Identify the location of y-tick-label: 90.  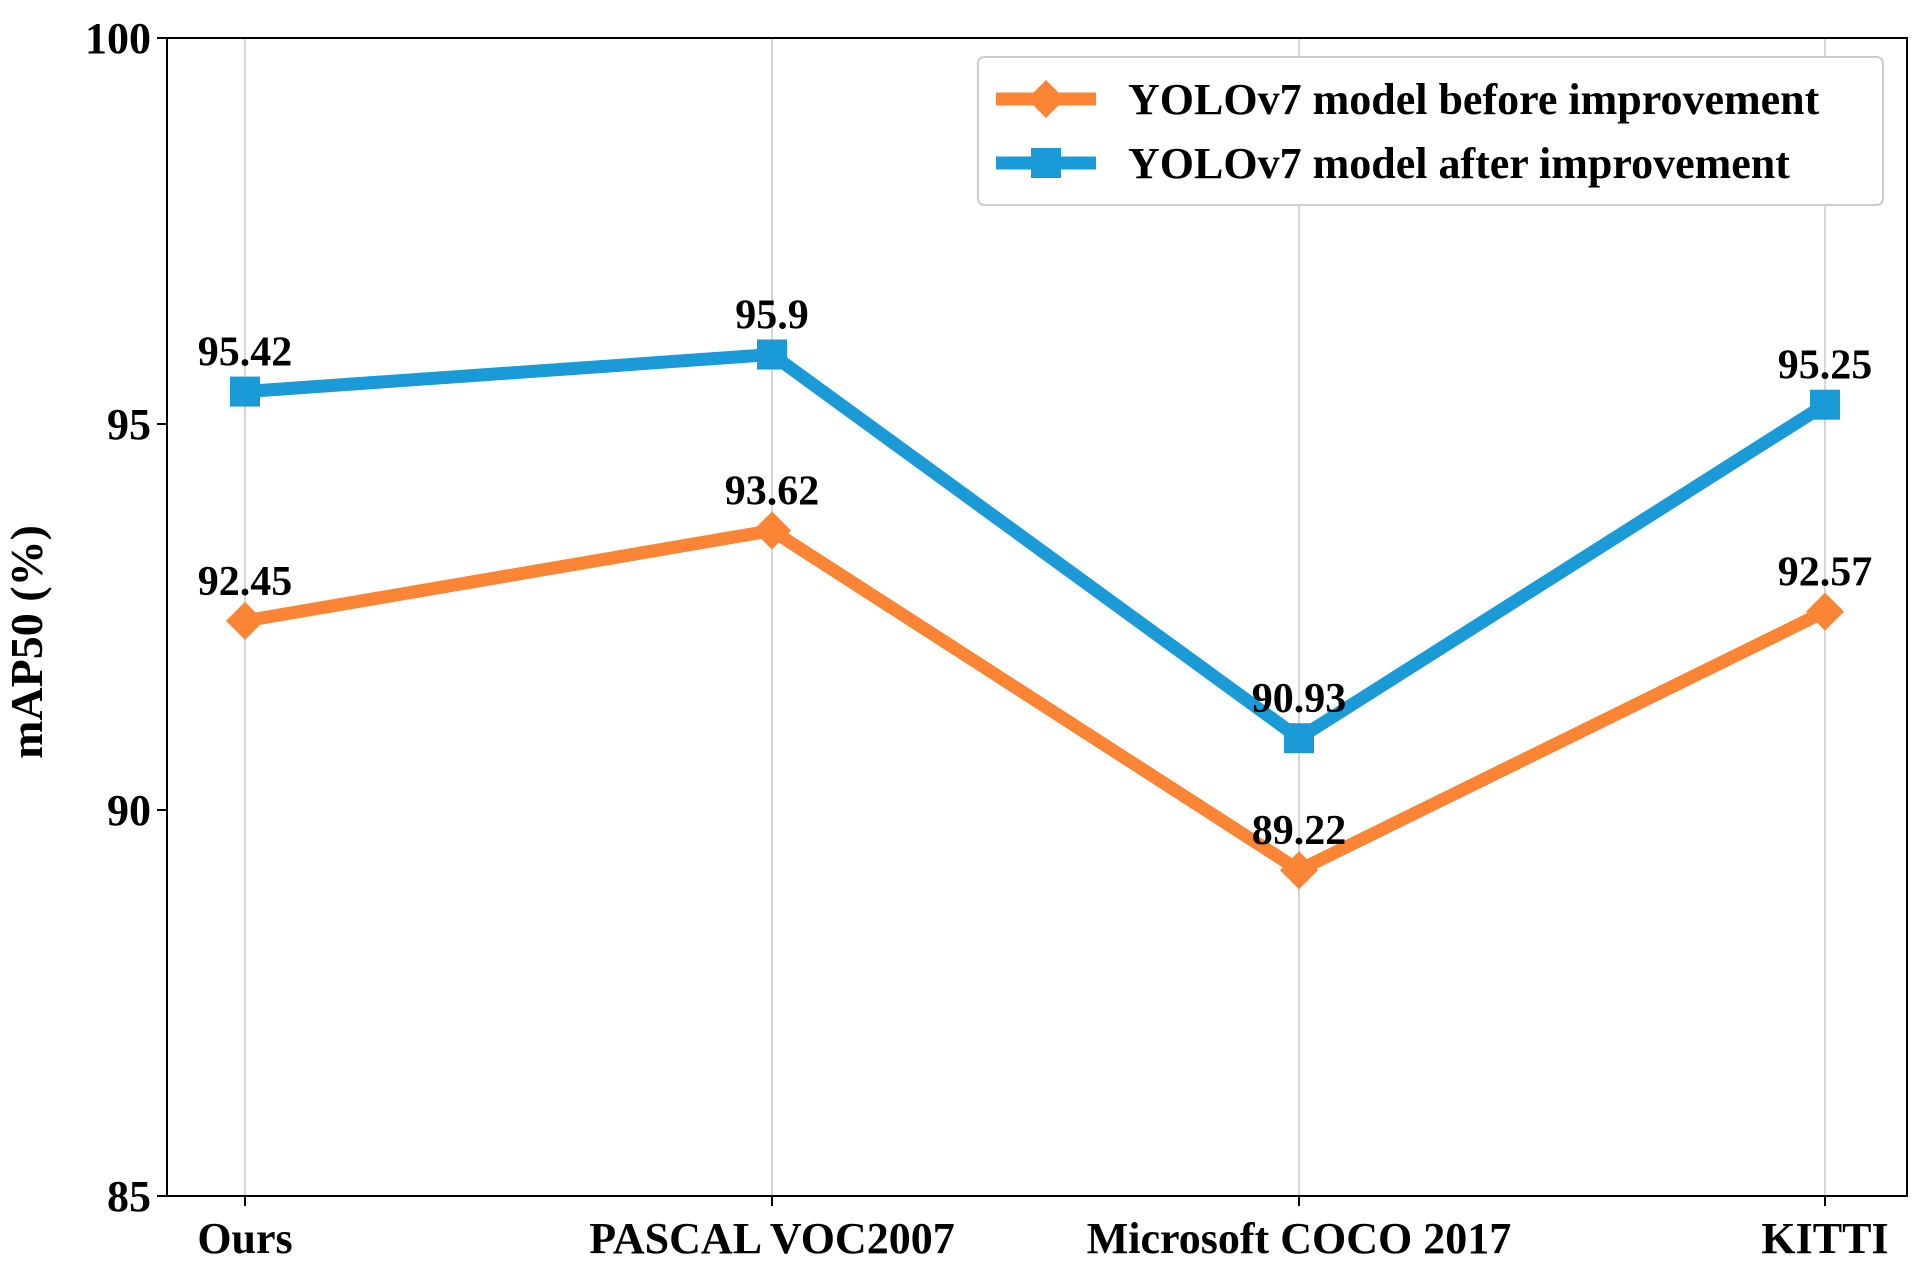
(129, 810).